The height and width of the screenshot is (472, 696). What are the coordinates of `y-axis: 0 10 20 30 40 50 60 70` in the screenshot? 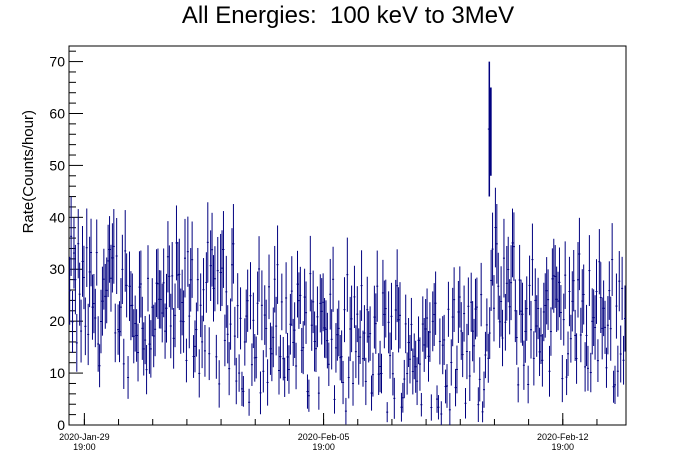 It's located at (66, 241).